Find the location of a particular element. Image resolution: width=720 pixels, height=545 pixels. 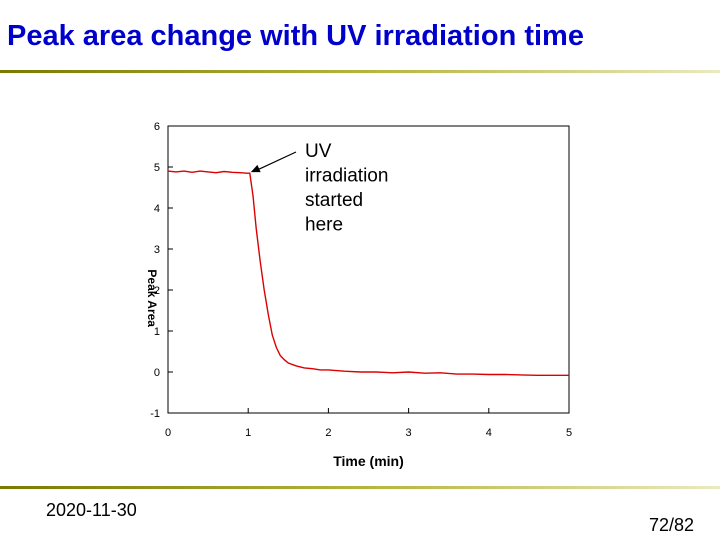

y-axis: -1 0 1 2 3 4 5 6 is located at coordinates (161, 270).